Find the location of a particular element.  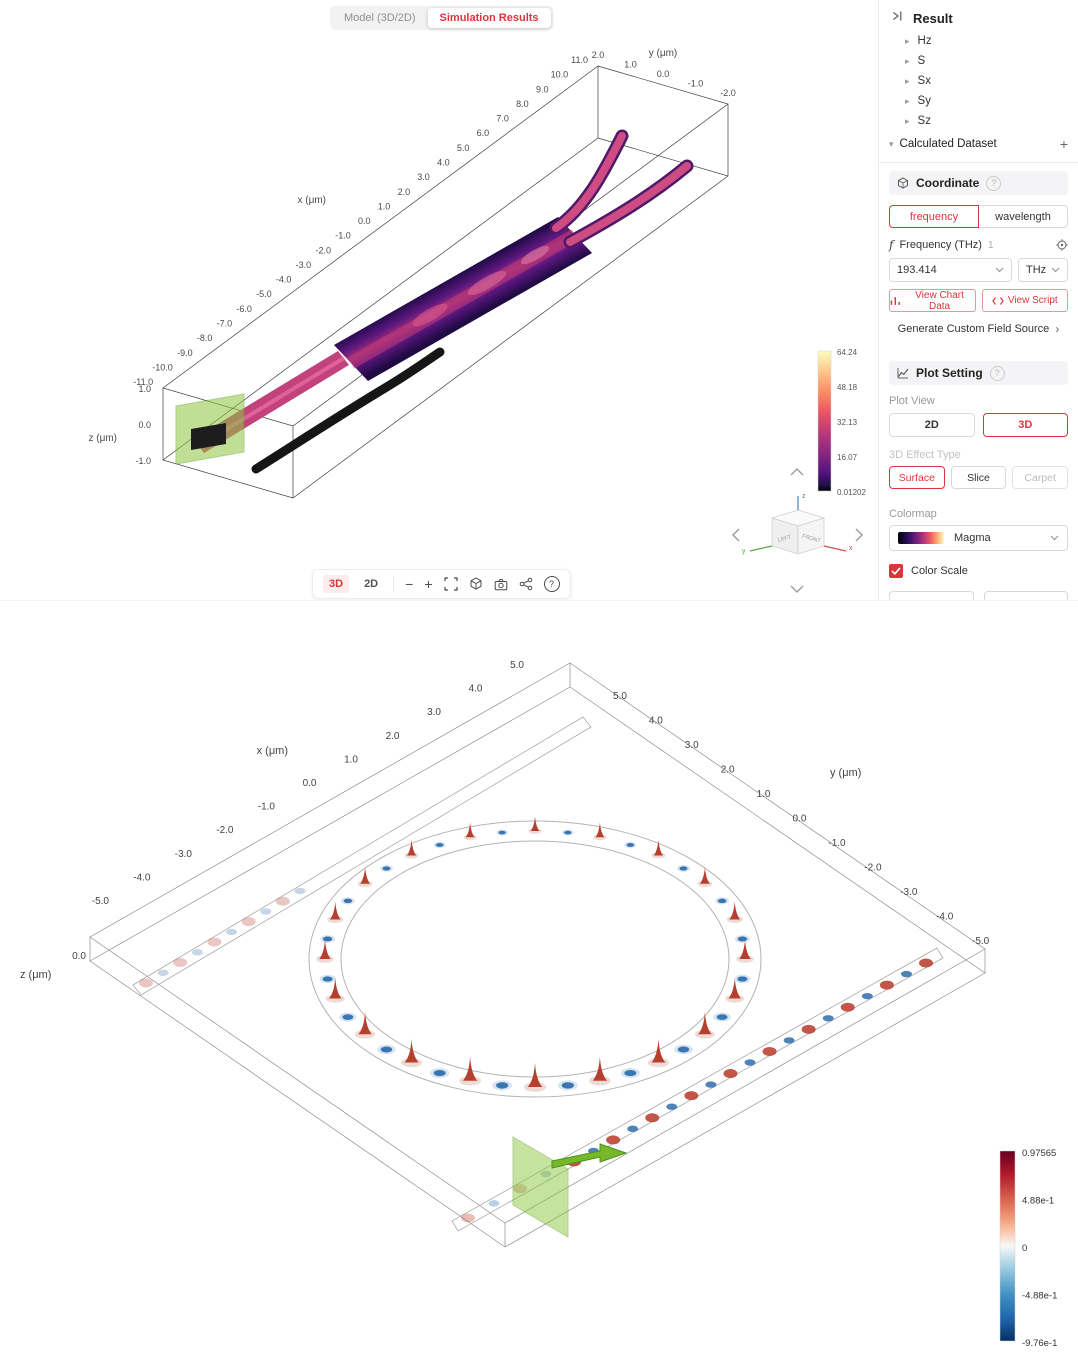

screenshot-button is located at coordinates (501, 584).